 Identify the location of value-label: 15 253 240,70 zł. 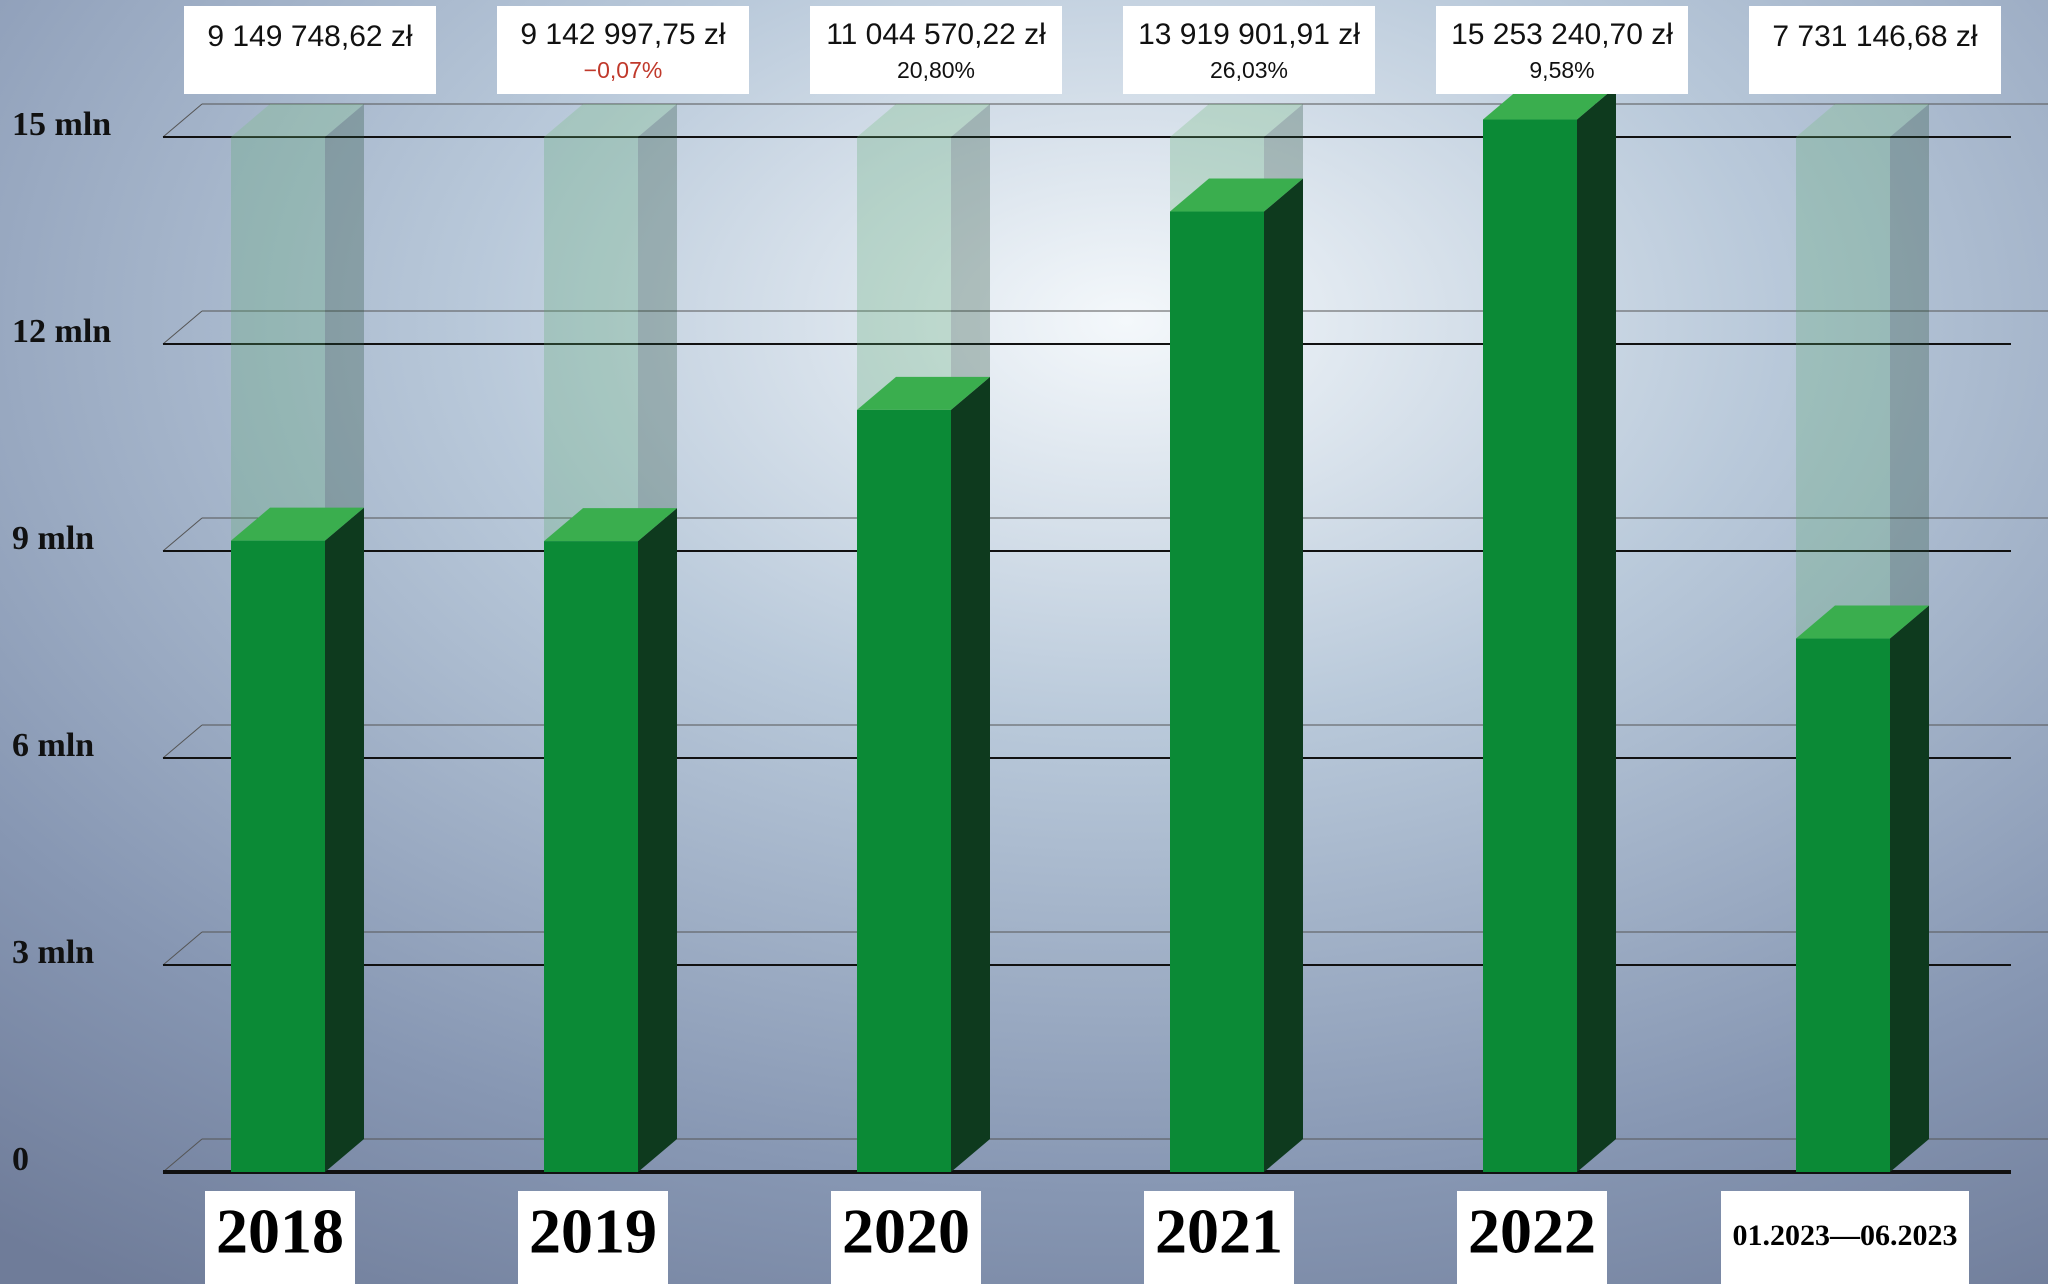
(1562, 34).